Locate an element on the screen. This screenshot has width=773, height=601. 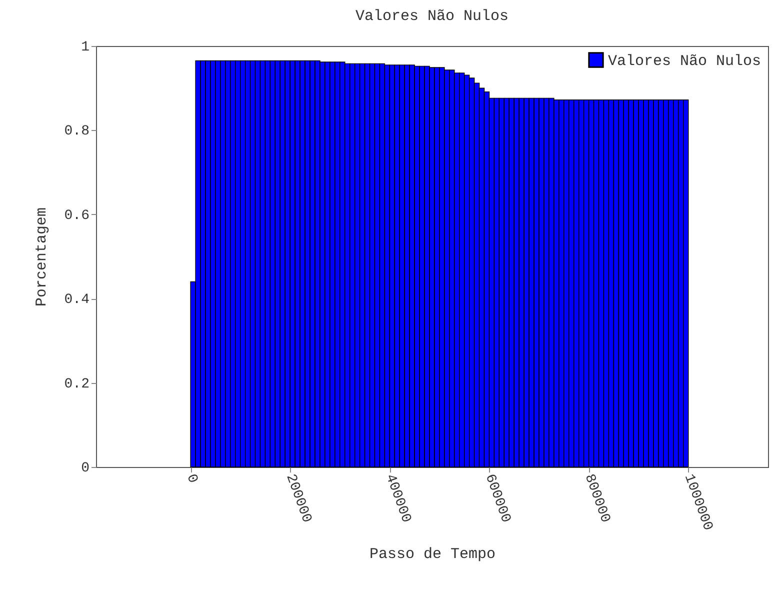
y-tick-label: 0.6 is located at coordinates (77, 216).